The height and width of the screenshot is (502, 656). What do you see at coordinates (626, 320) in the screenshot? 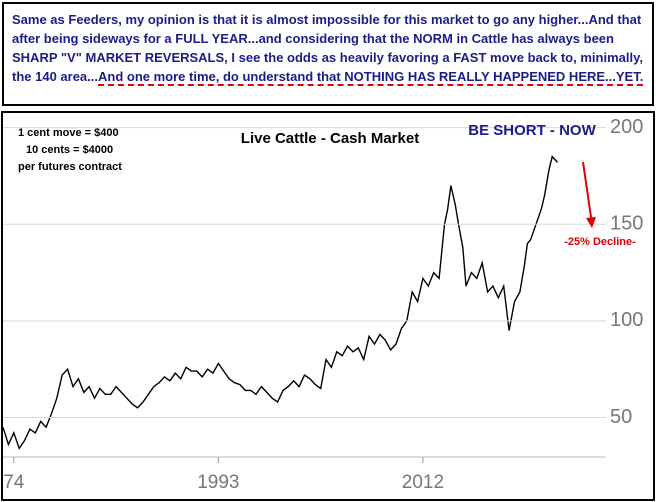
I see `y-tick-label: 100` at bounding box center [626, 320].